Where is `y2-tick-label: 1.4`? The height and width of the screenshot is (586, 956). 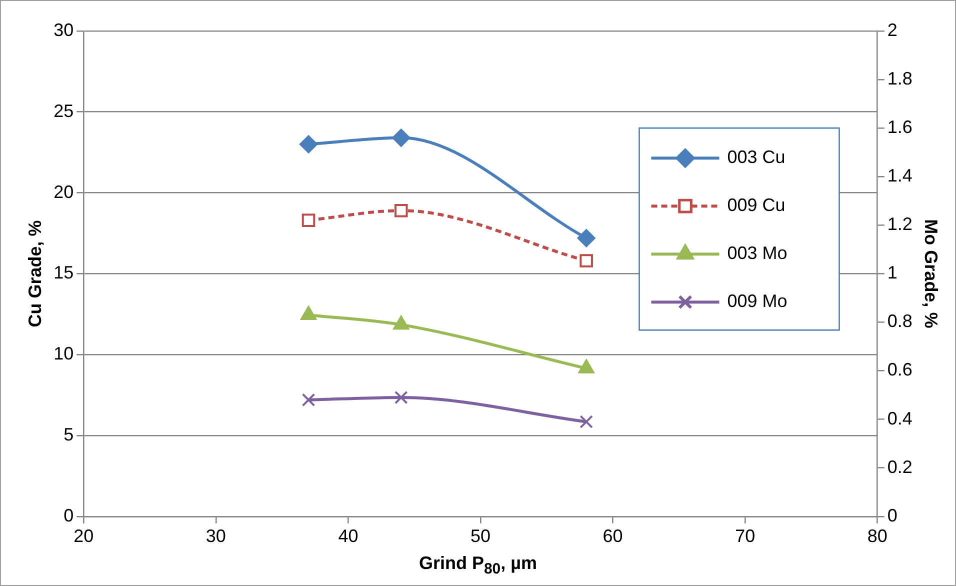 y2-tick-label: 1.4 is located at coordinates (899, 176).